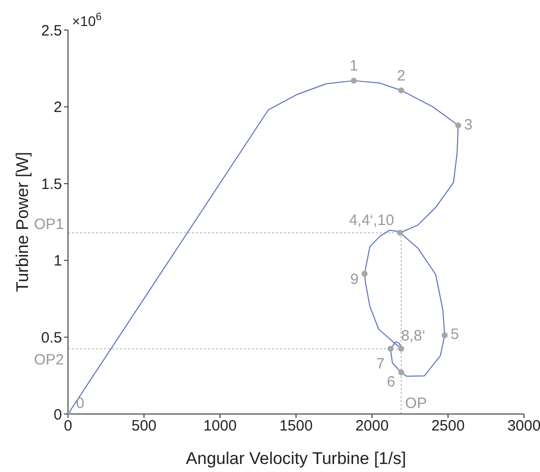  I want to click on y-tick-label: 2.5, so click(51, 31).